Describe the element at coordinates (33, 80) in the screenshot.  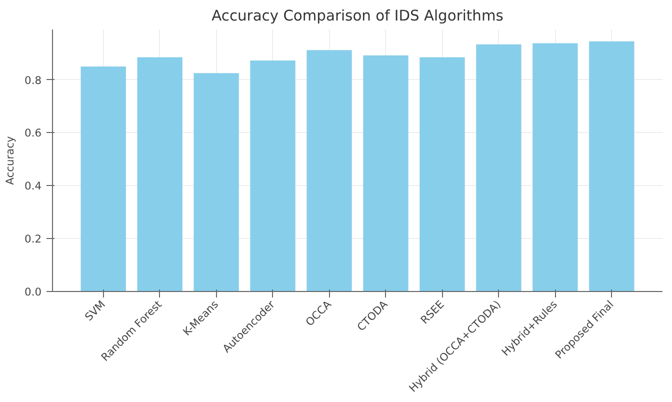
I see `y-tick-label: 0.8` at that location.